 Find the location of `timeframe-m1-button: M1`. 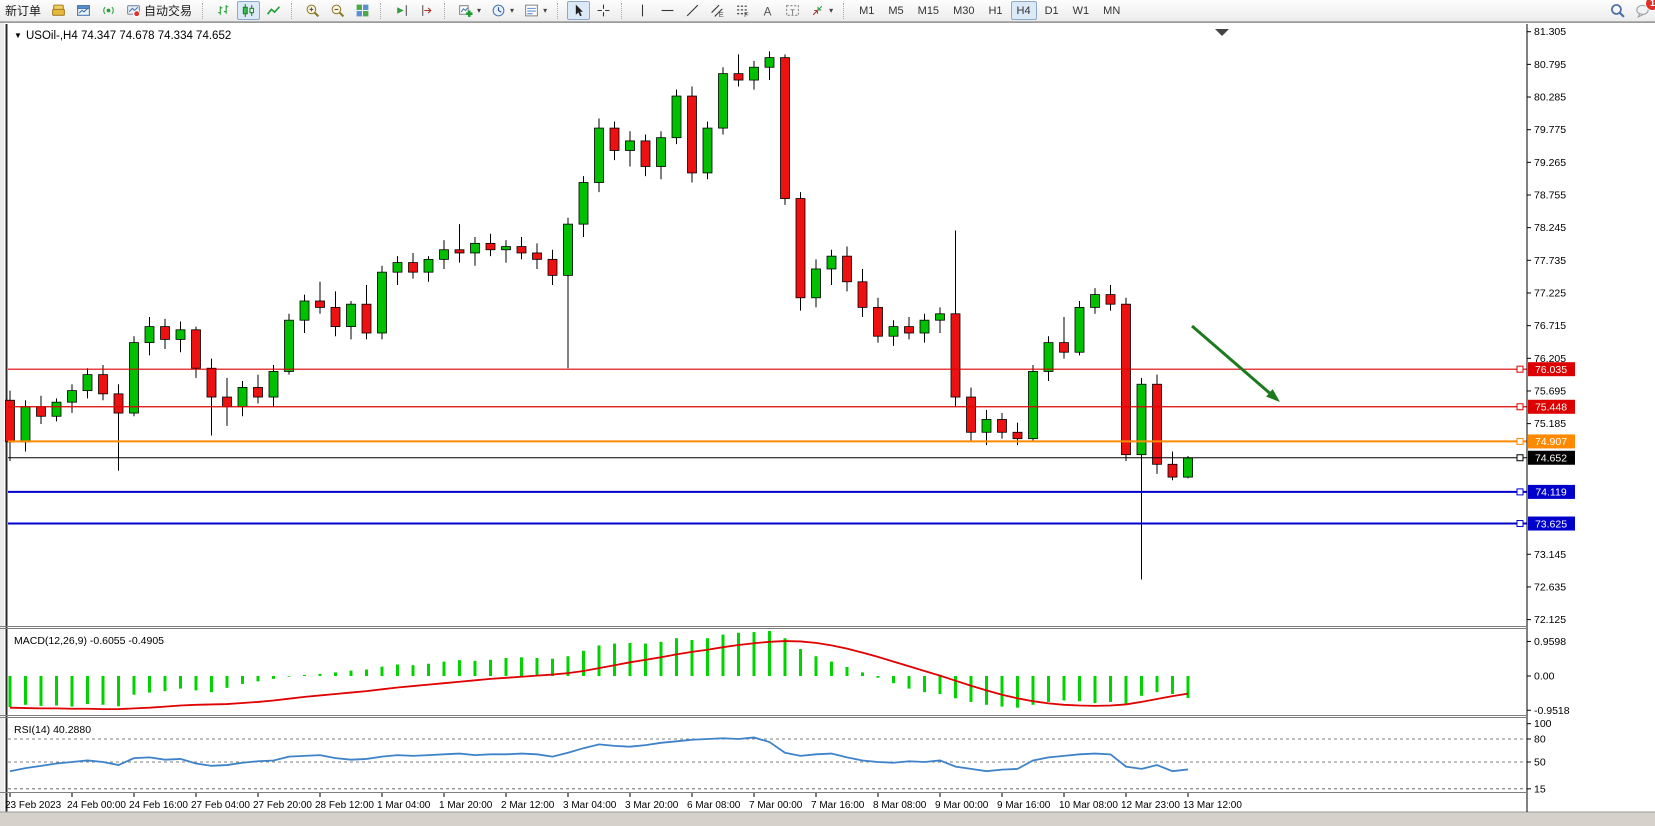

timeframe-m1-button: M1 is located at coordinates (866, 10).